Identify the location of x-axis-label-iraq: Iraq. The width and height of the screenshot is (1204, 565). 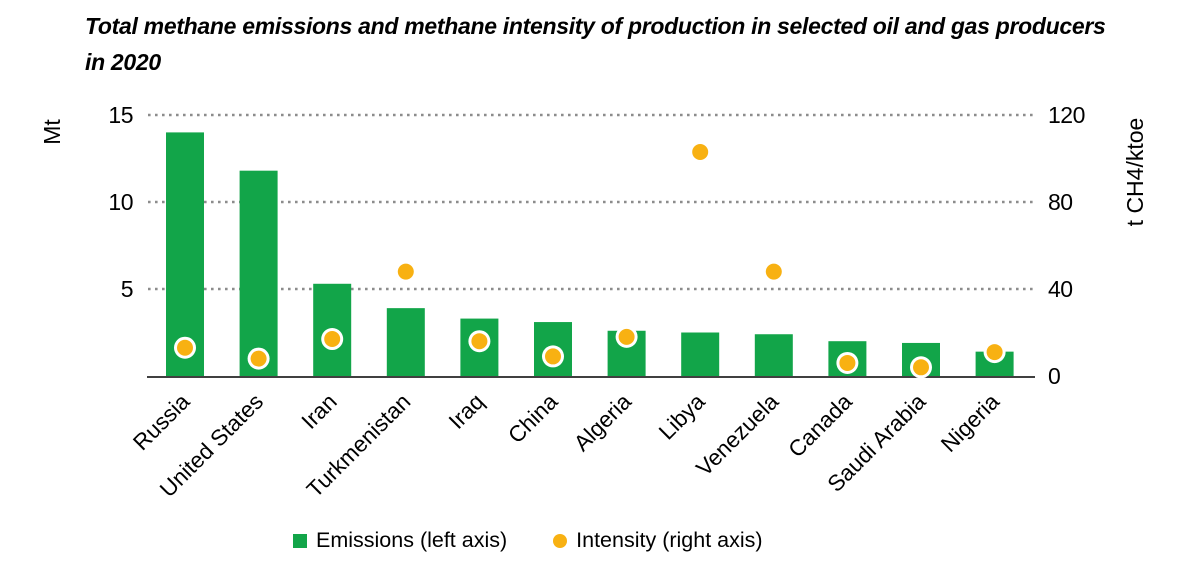
(466, 411).